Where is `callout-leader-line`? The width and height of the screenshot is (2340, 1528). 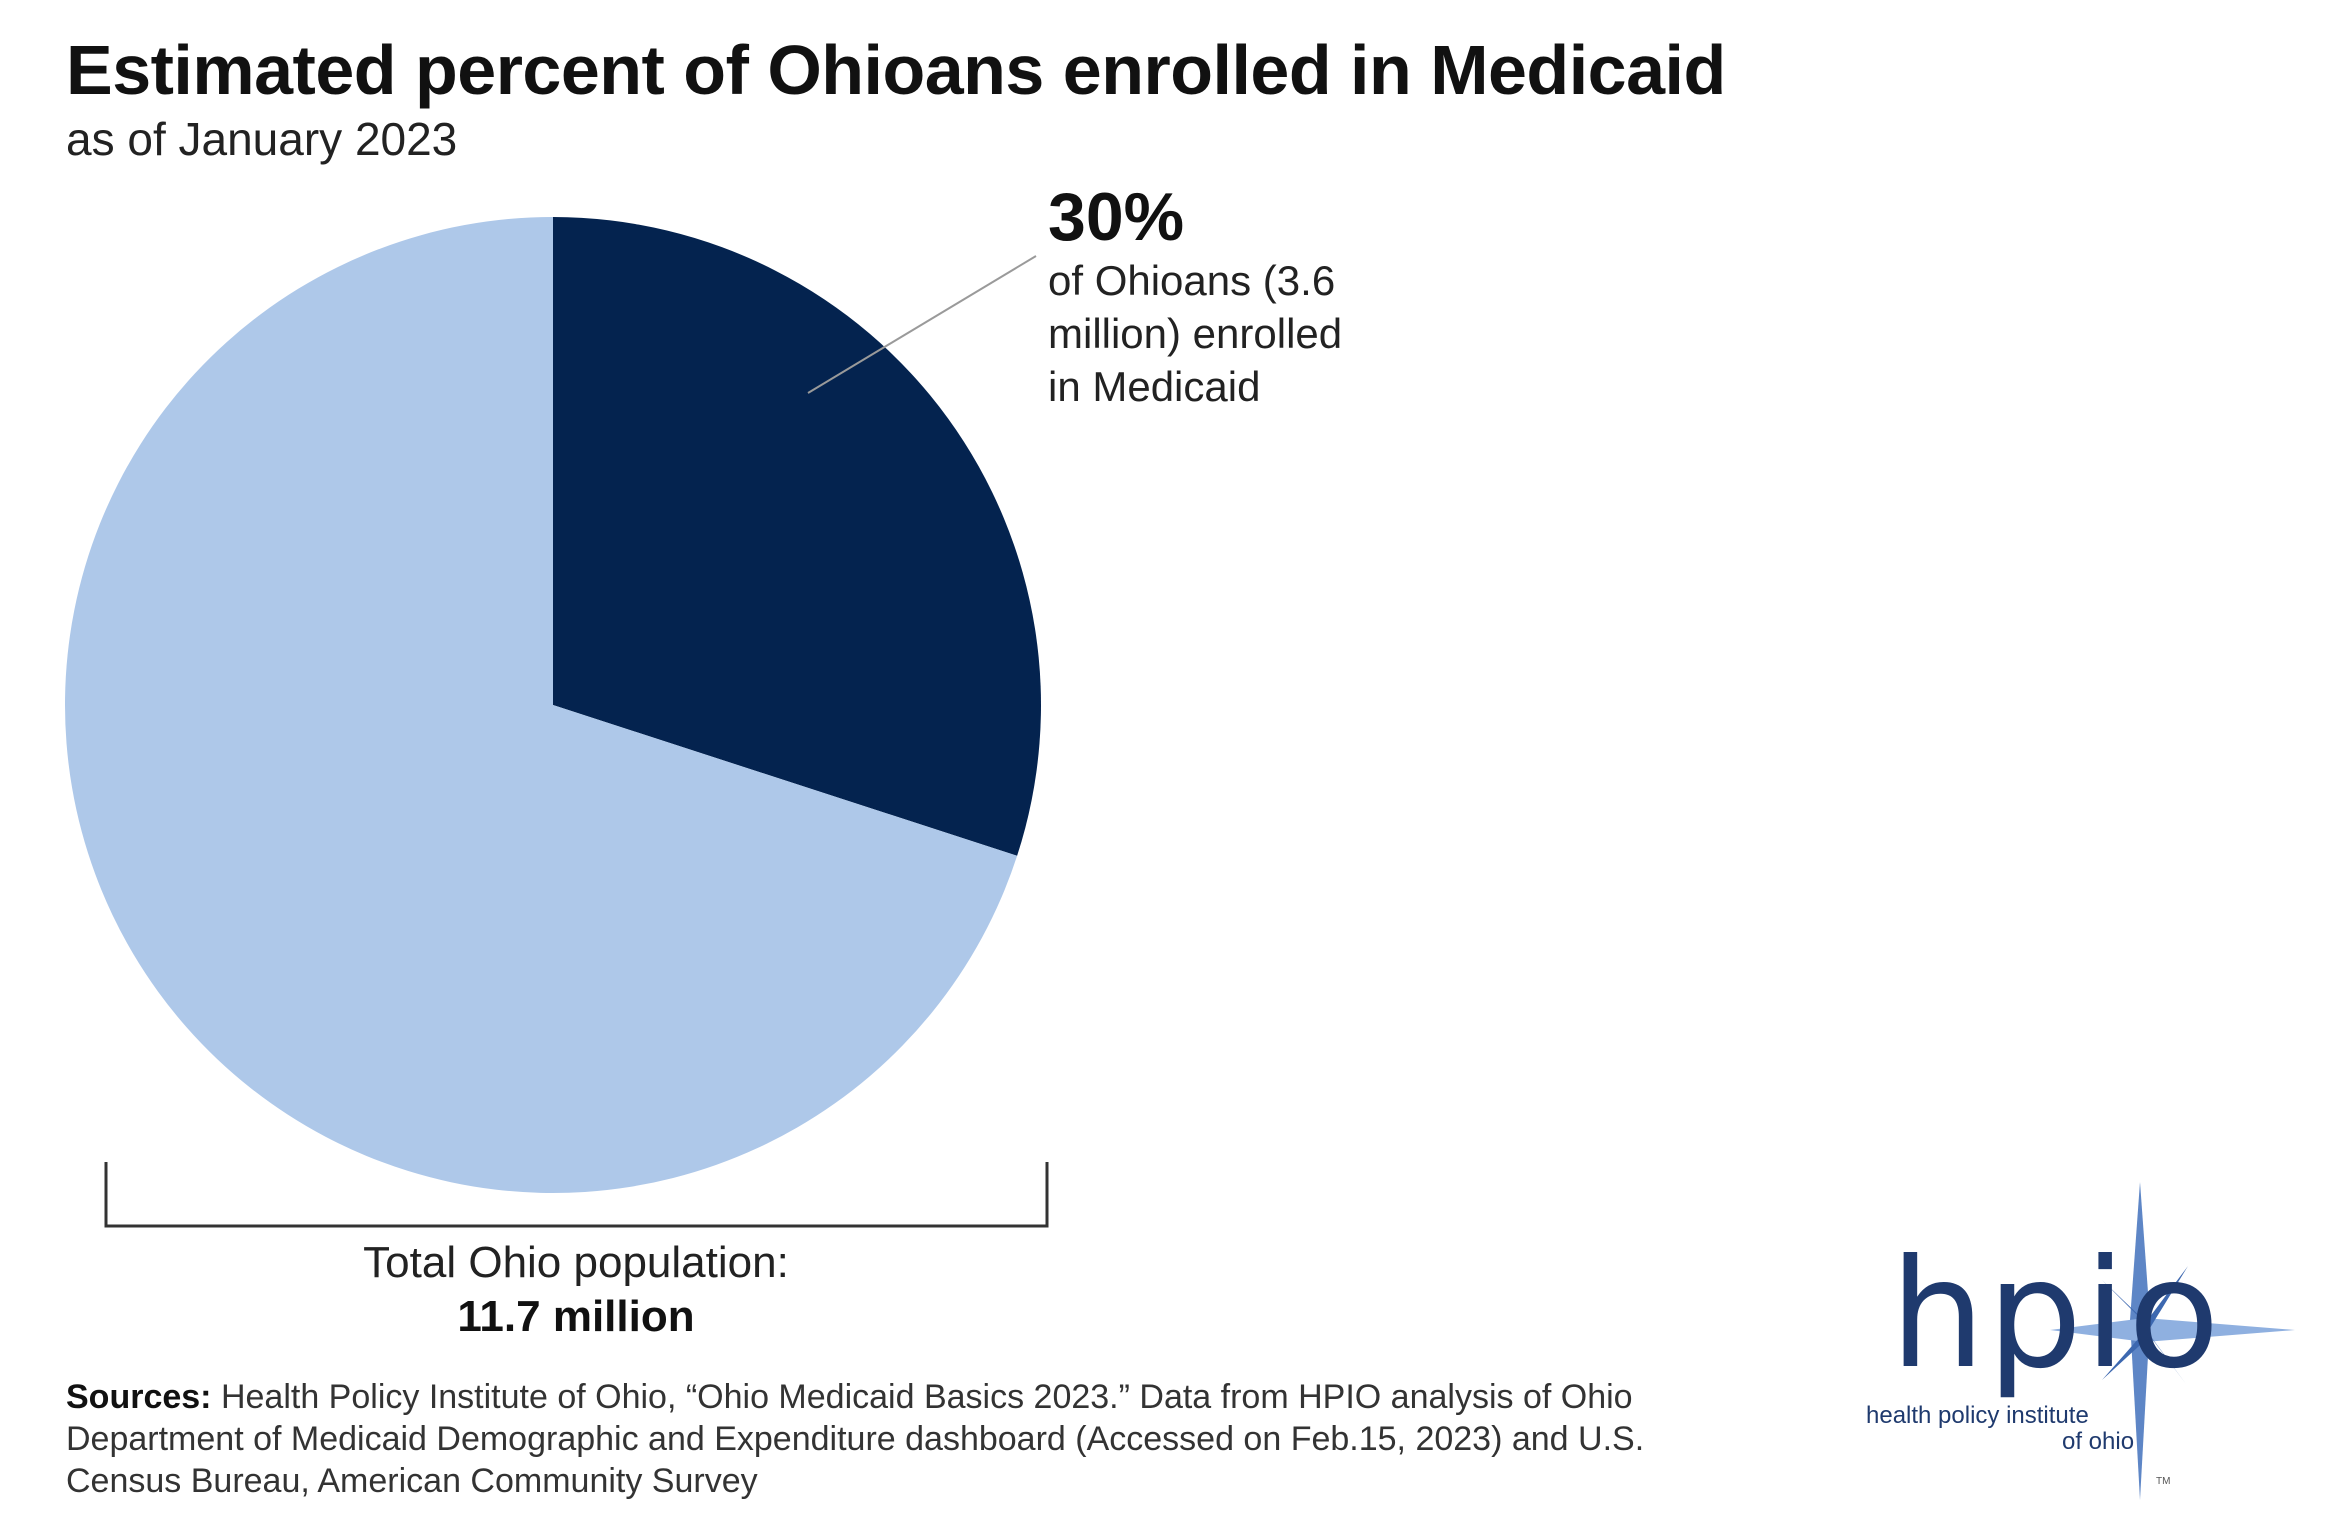
callout-leader-line is located at coordinates (922, 324).